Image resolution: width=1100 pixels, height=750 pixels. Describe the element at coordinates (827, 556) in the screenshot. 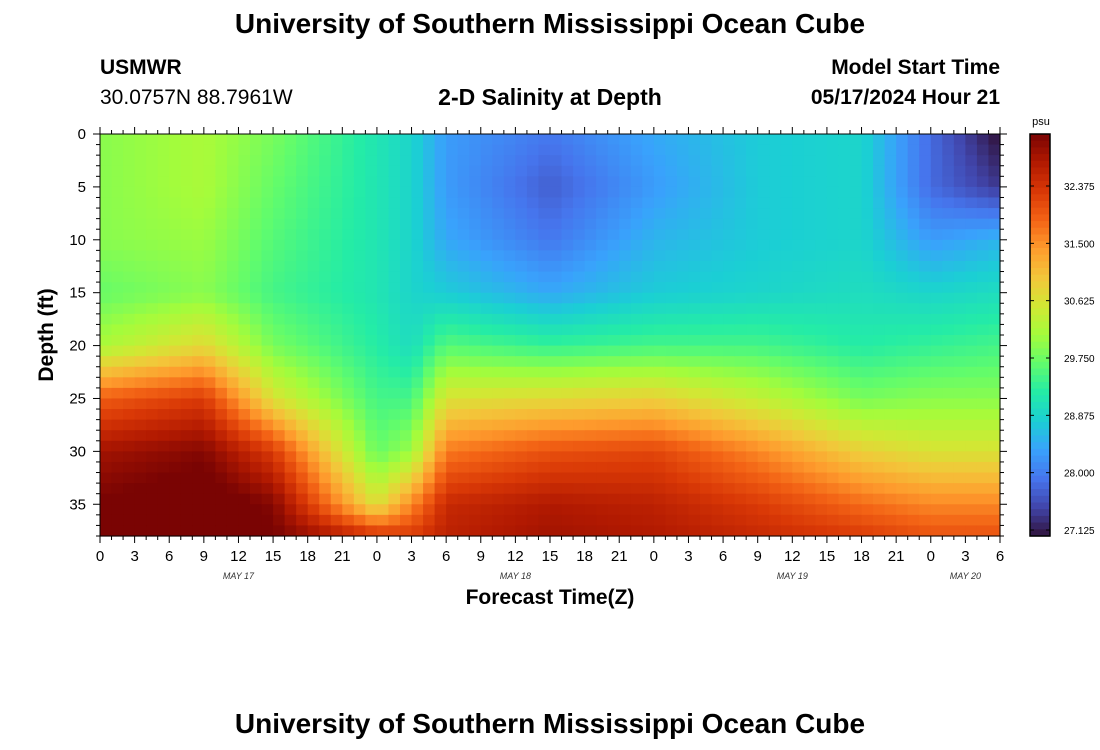

I see `x-tick-label: 15` at that location.